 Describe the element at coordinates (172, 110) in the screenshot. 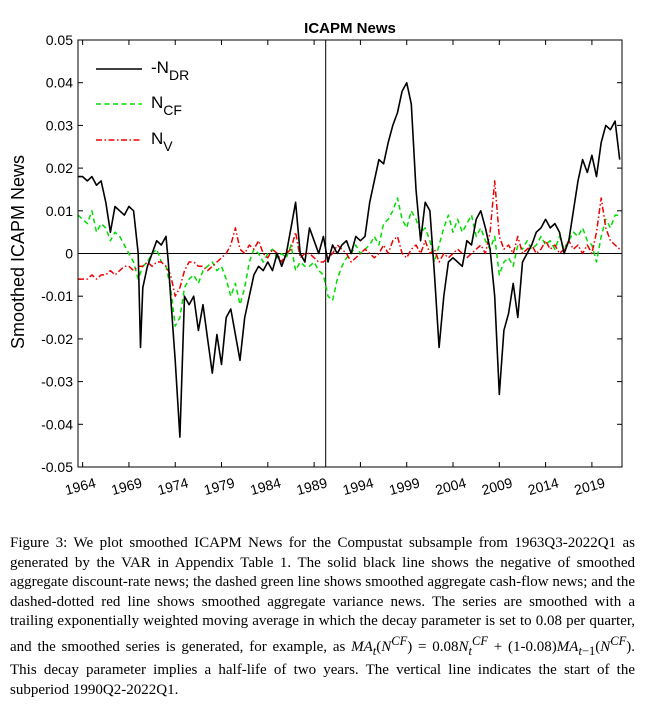

I see `legend-label-subscript: CF` at that location.